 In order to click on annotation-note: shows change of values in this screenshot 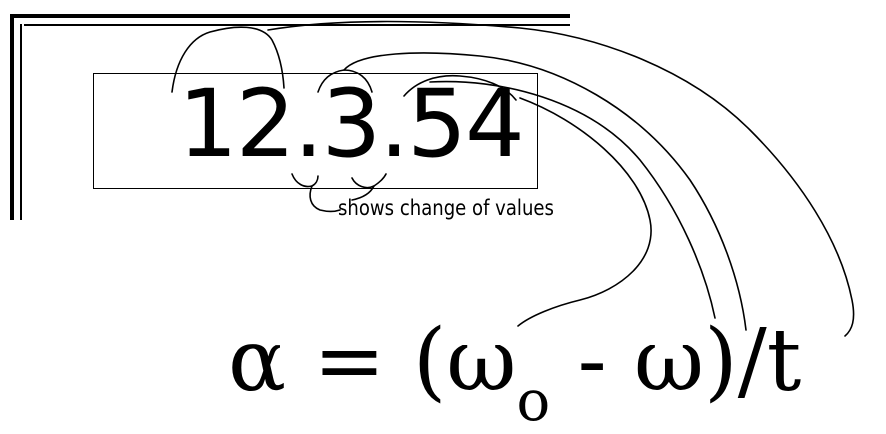, I will do `click(446, 208)`.